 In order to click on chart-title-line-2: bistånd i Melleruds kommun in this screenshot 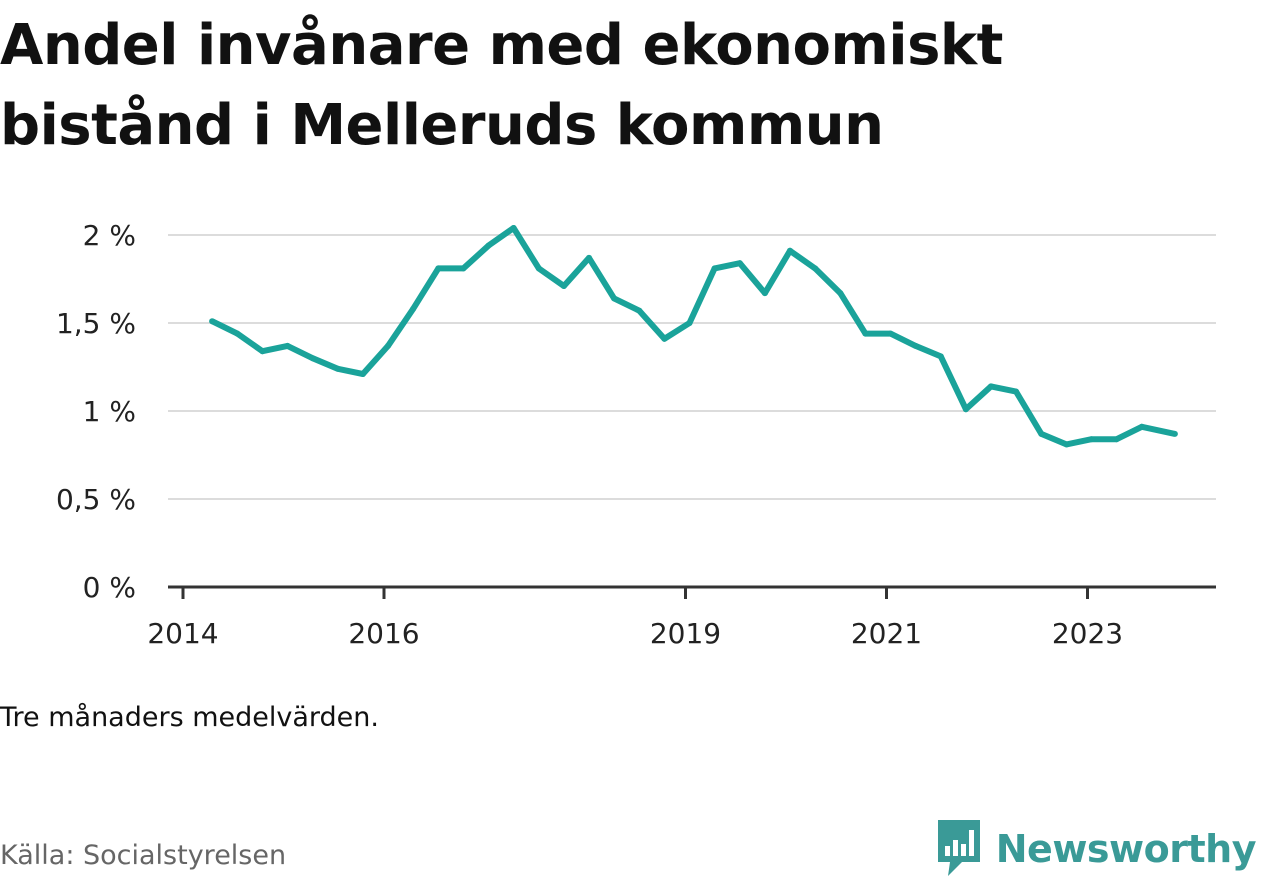, I will do `click(442, 125)`.